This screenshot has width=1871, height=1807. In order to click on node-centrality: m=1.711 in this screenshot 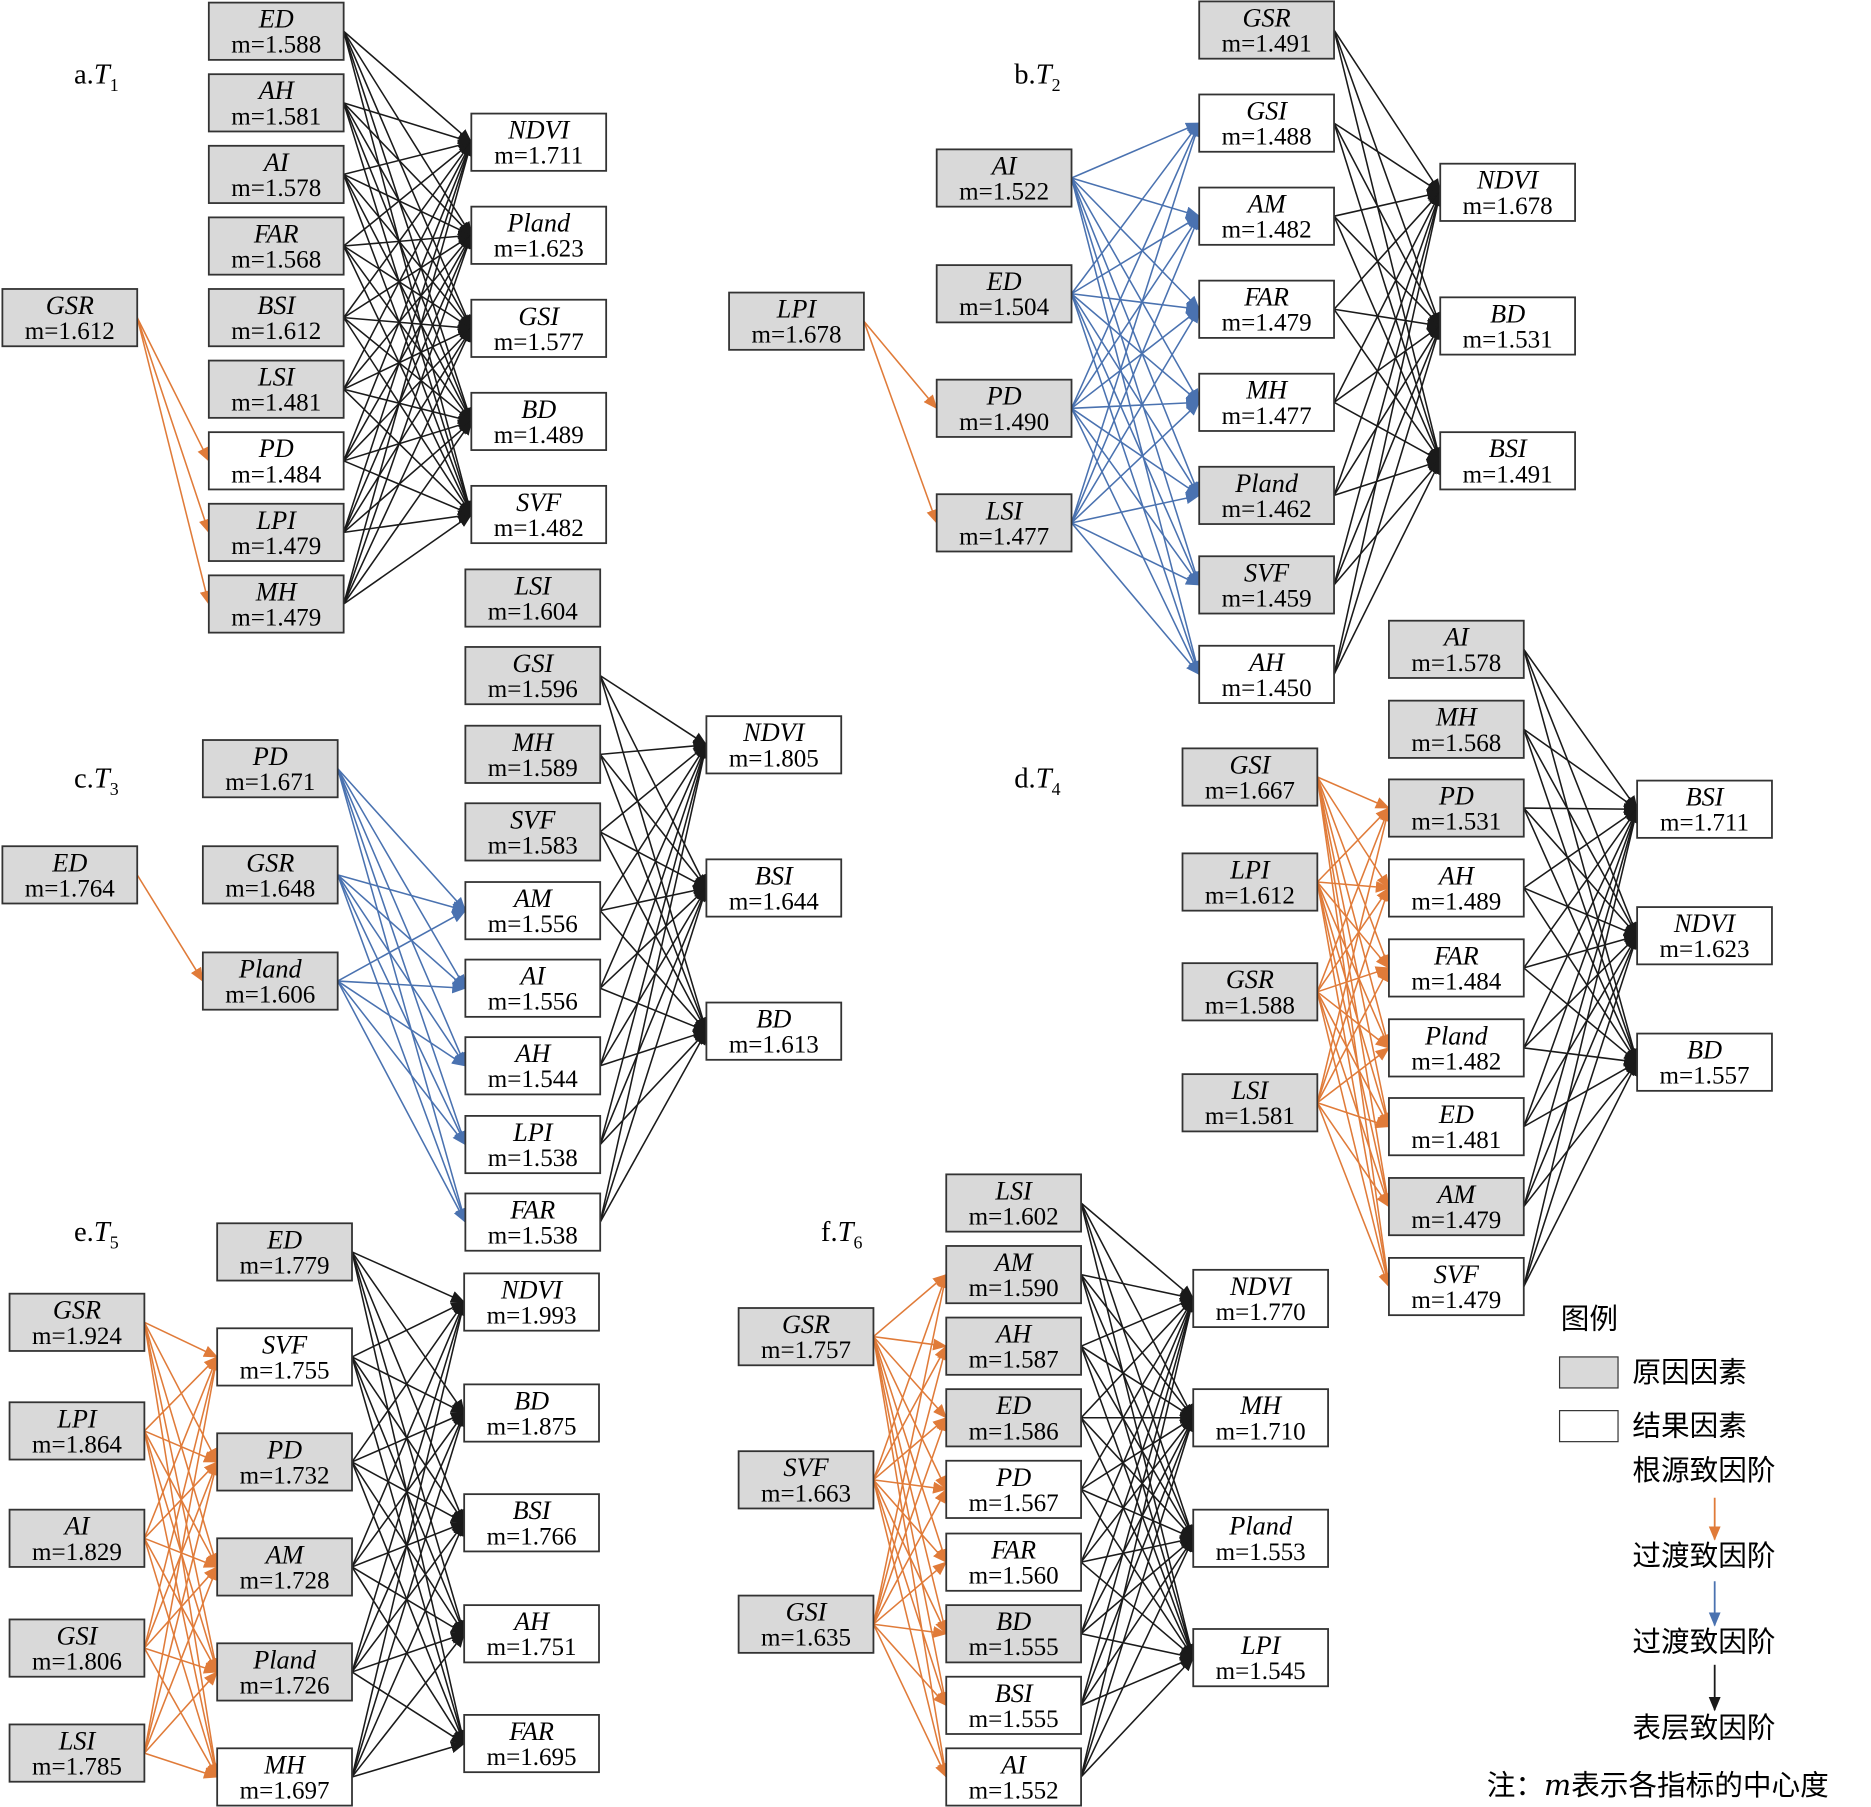, I will do `click(1704, 823)`.